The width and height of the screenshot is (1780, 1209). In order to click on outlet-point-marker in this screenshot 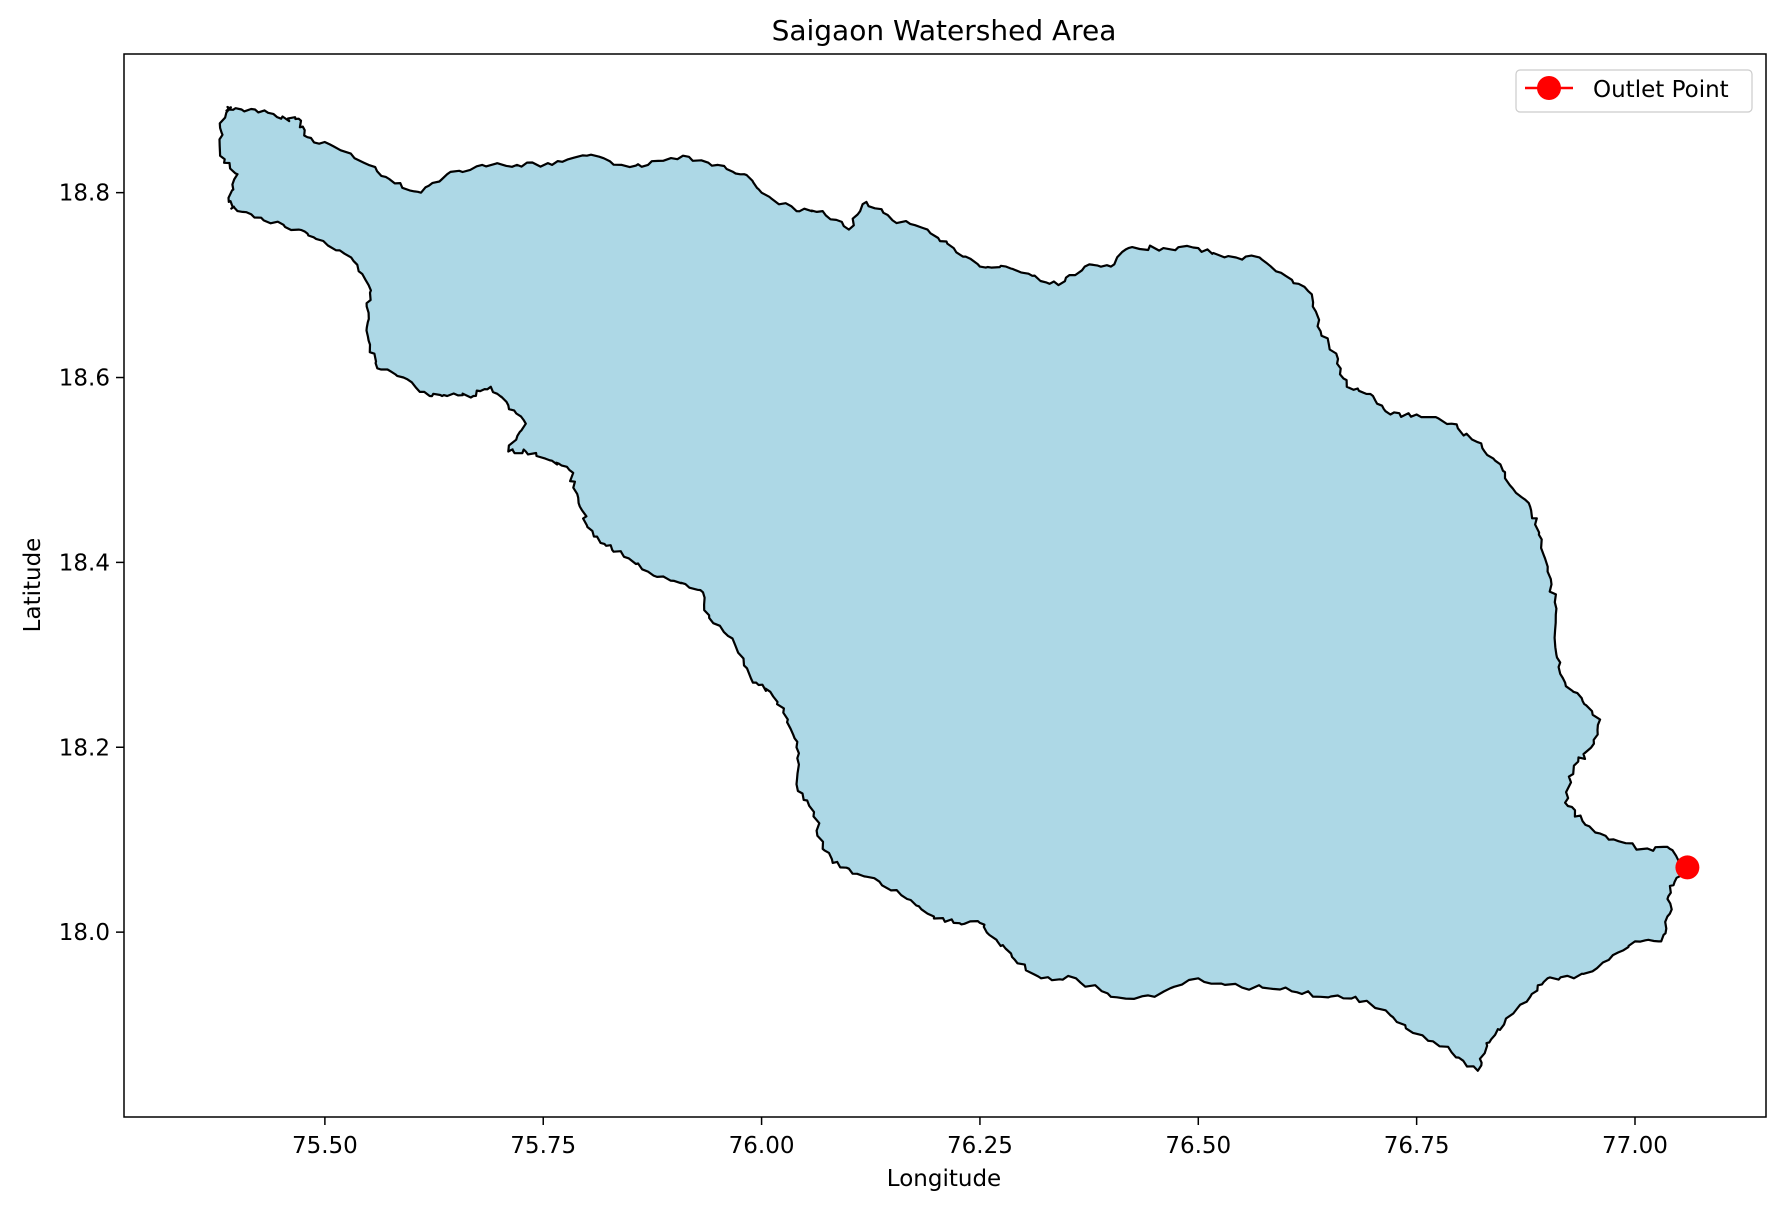, I will do `click(1687, 867)`.